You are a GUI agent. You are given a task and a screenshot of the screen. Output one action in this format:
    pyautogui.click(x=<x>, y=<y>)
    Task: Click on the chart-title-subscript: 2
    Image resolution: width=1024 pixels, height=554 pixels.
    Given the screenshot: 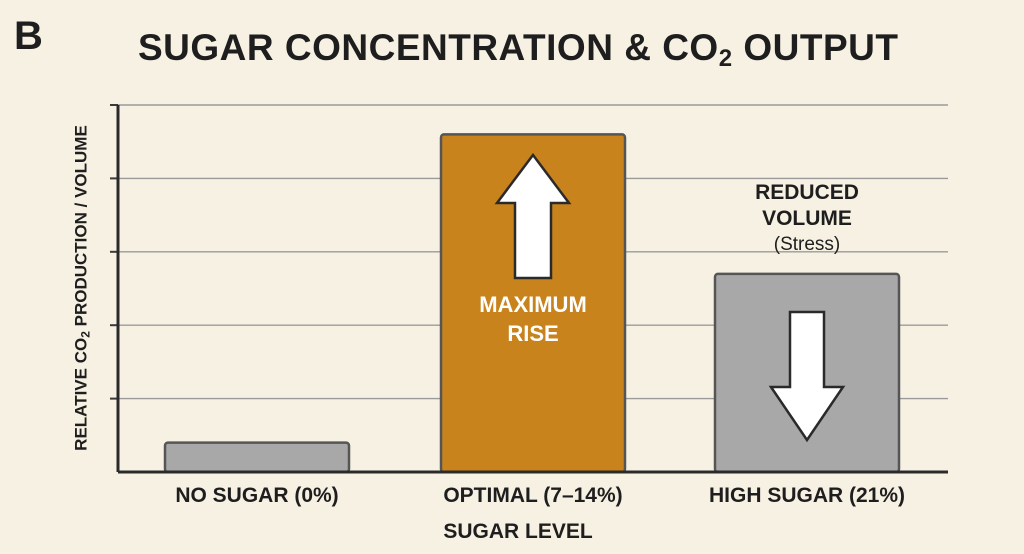 What is the action you would take?
    pyautogui.click(x=725, y=58)
    